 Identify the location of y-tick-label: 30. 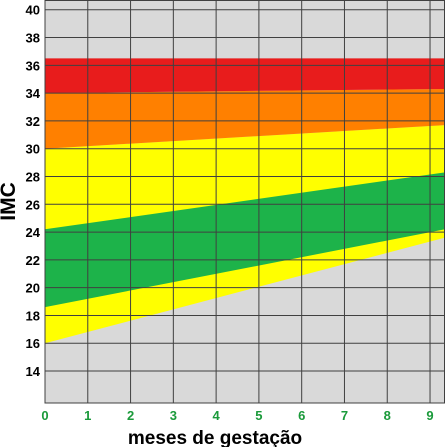
(33, 149).